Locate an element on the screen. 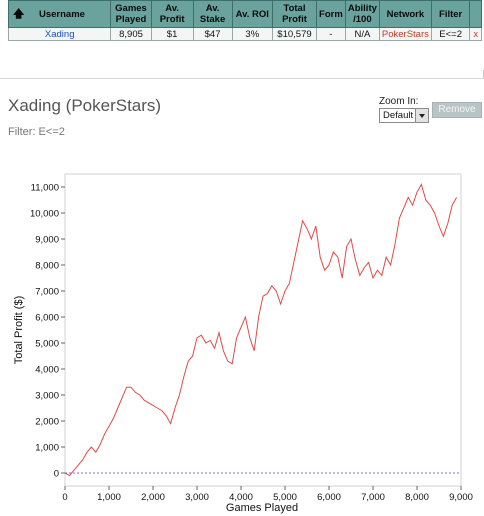 This screenshot has width=484, height=516. total-profit-value: $10,579 is located at coordinates (294, 34).